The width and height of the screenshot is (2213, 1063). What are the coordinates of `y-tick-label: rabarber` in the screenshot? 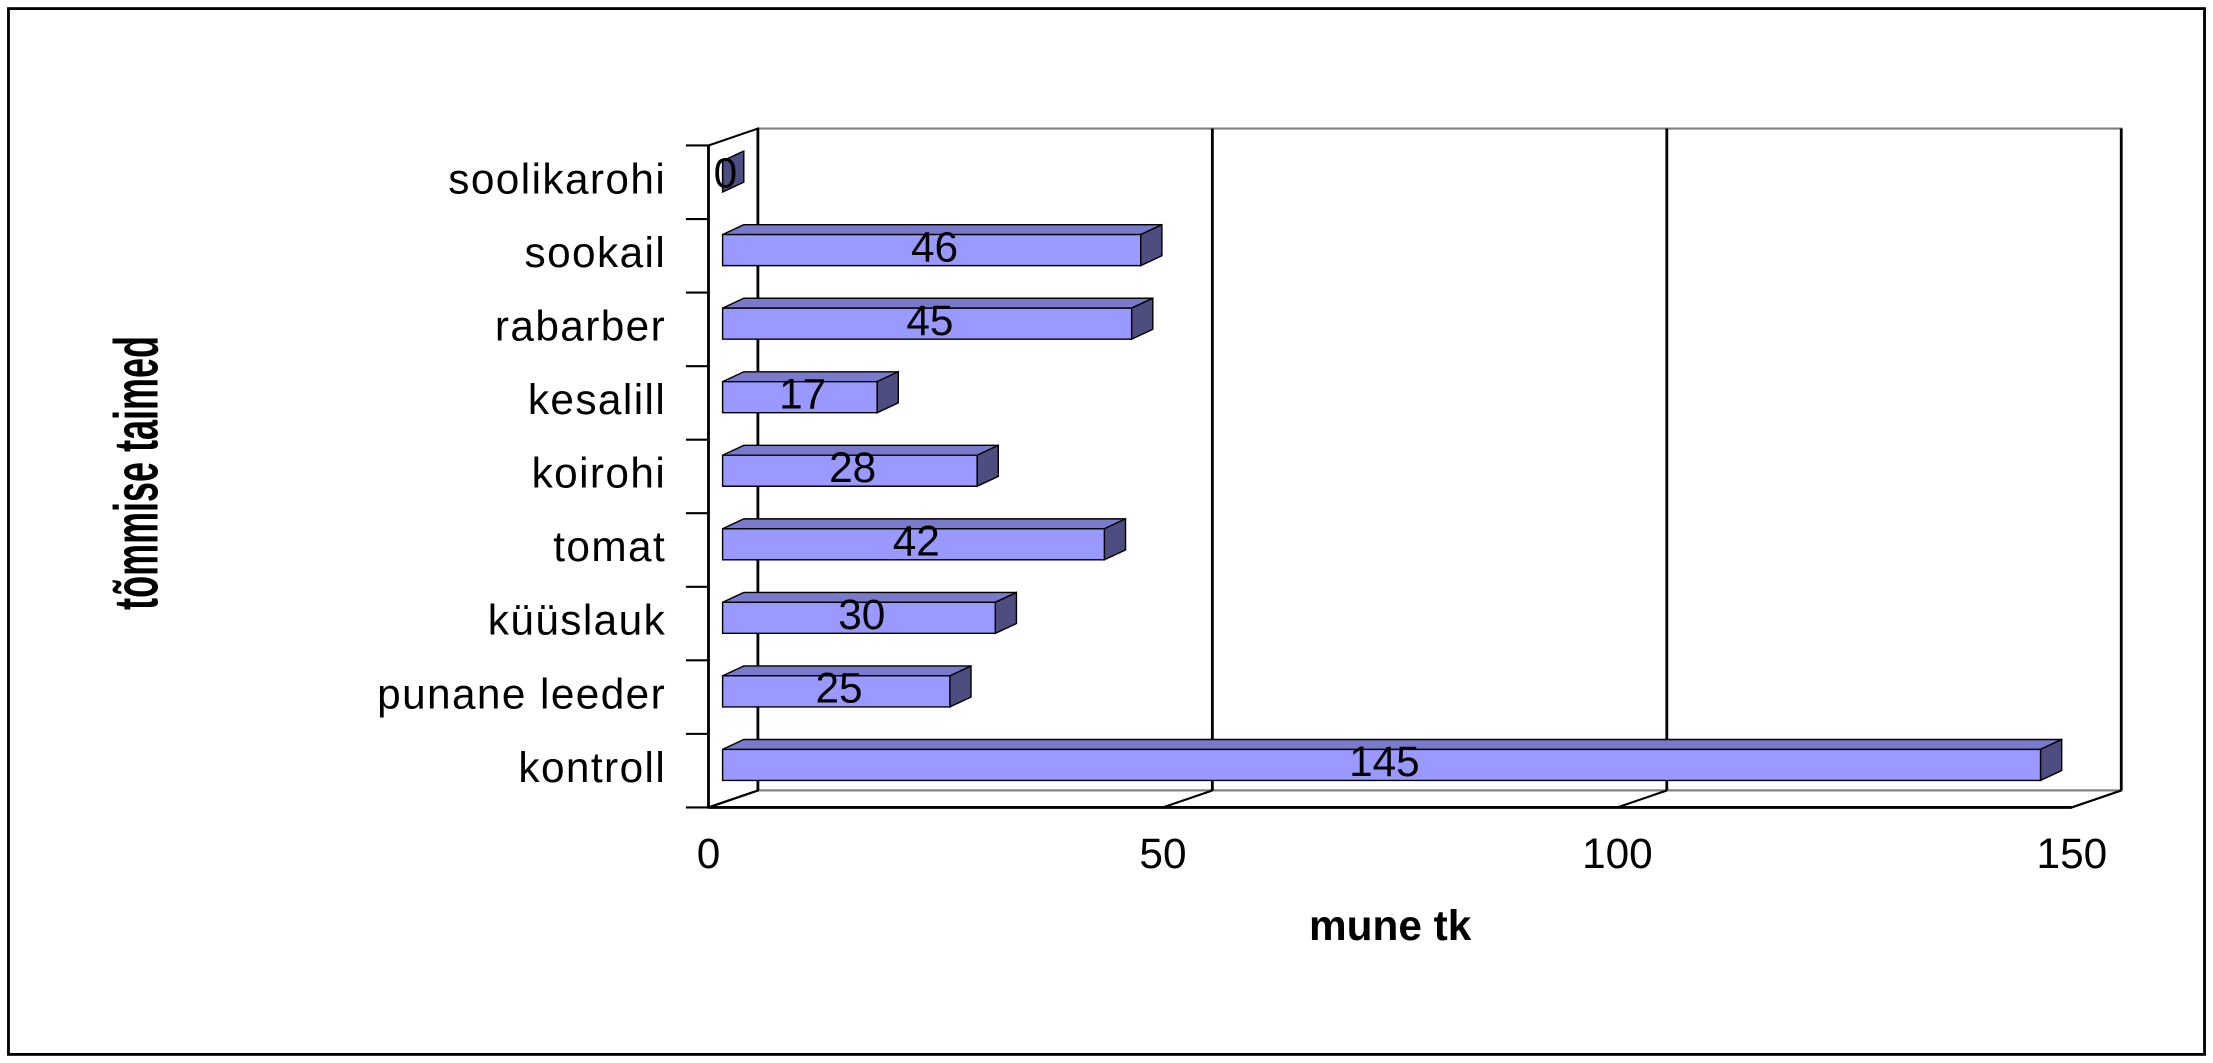 It's located at (580, 326).